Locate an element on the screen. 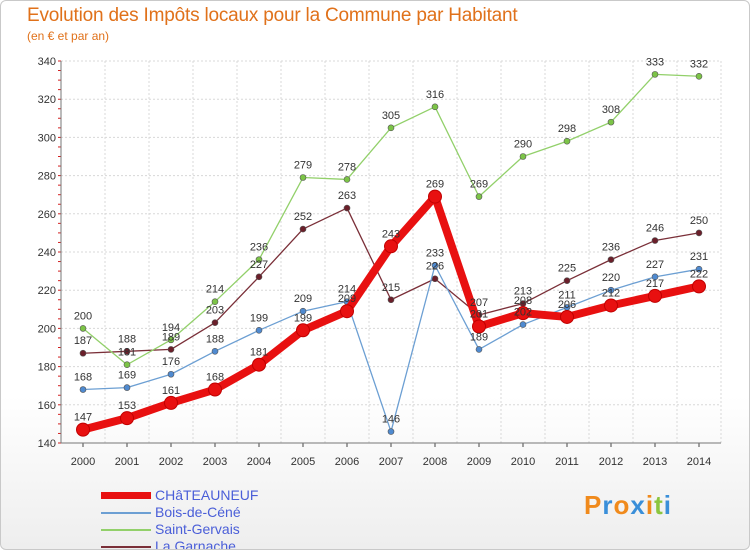  data-label-la-garnache: 227 is located at coordinates (259, 265).